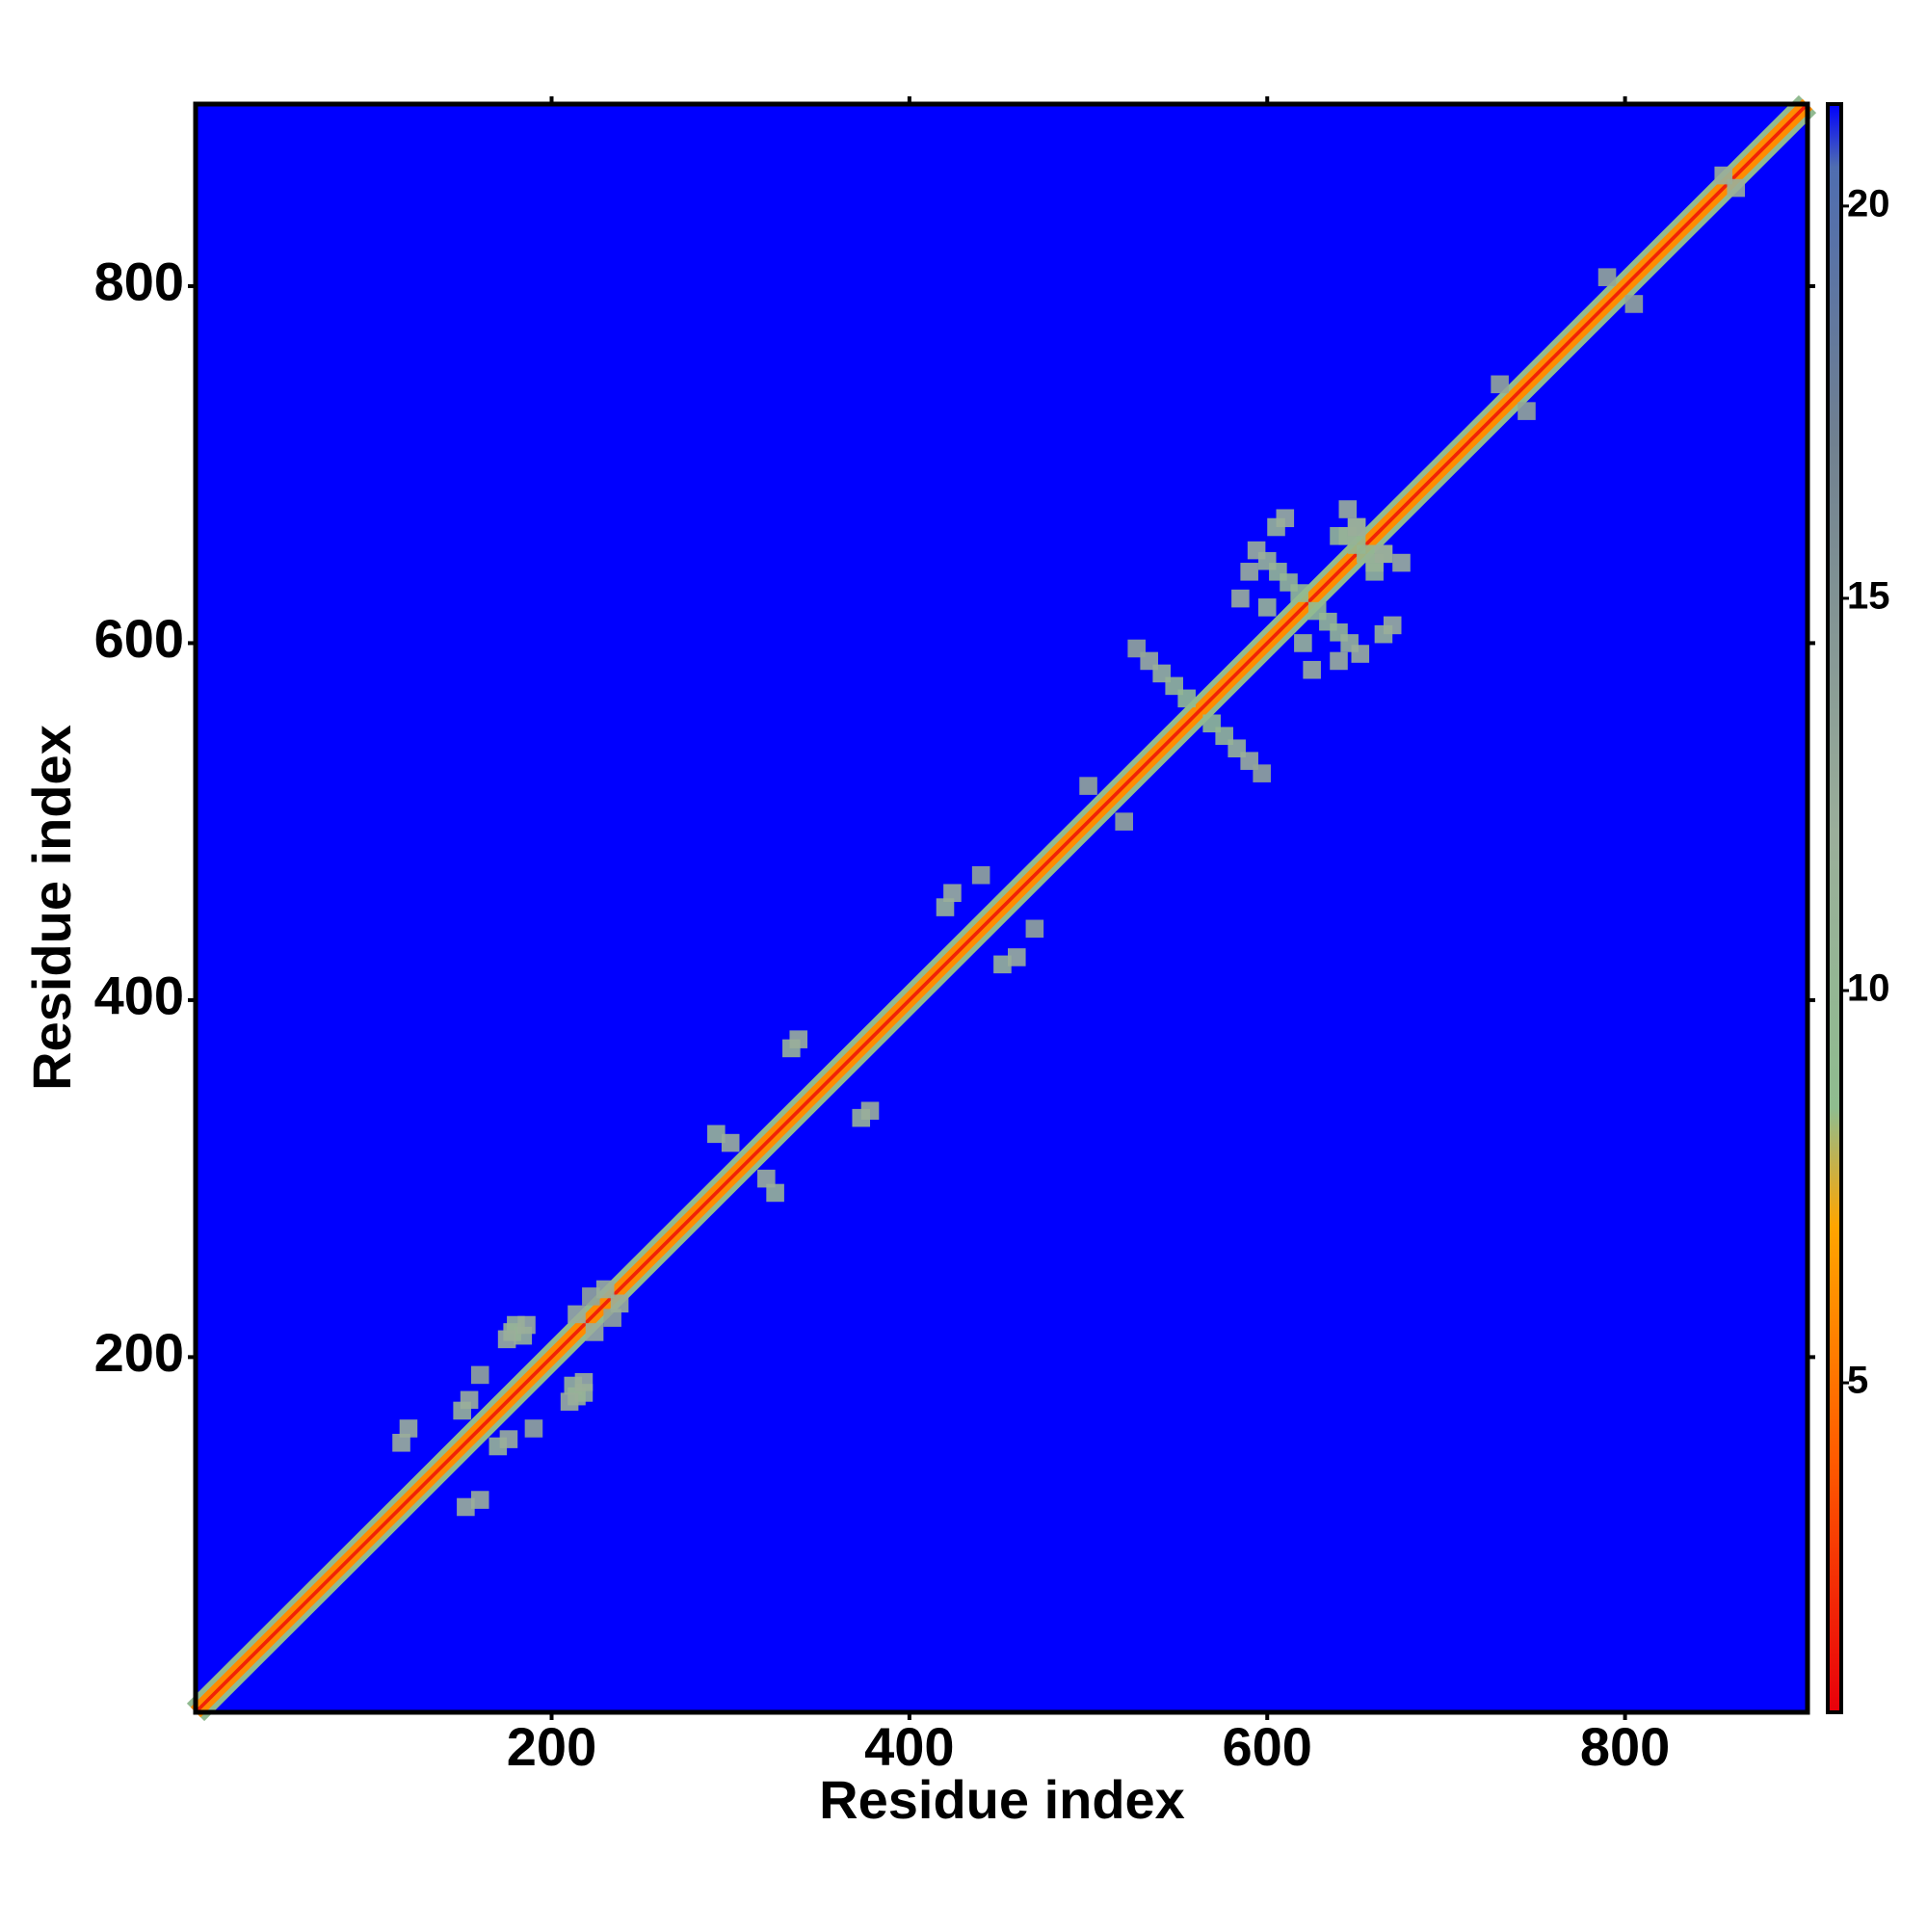 The height and width of the screenshot is (1932, 1927). Describe the element at coordinates (1268, 1746) in the screenshot. I see `x-tick-label: 600` at that location.